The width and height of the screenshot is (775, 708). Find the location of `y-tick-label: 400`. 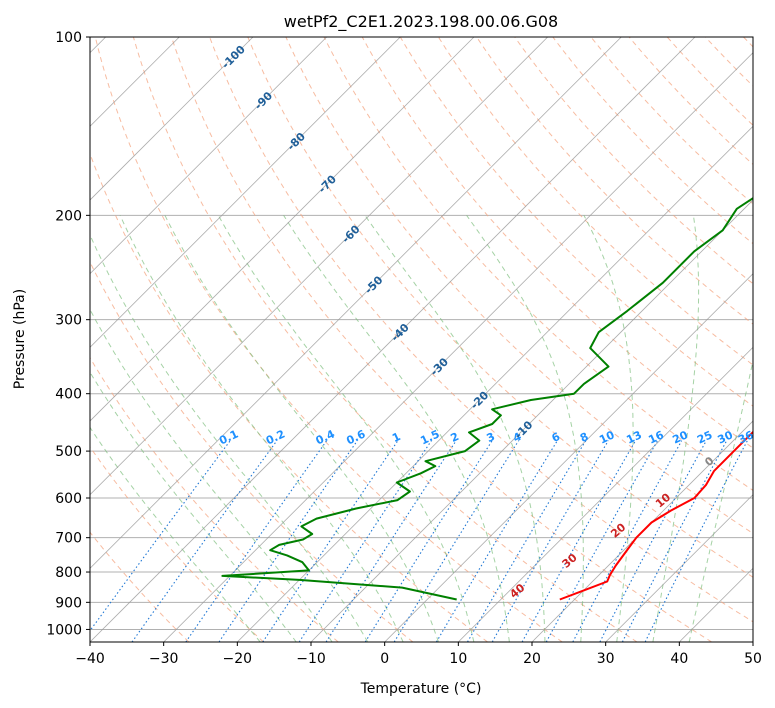

y-tick-label: 400 is located at coordinates (68, 395).